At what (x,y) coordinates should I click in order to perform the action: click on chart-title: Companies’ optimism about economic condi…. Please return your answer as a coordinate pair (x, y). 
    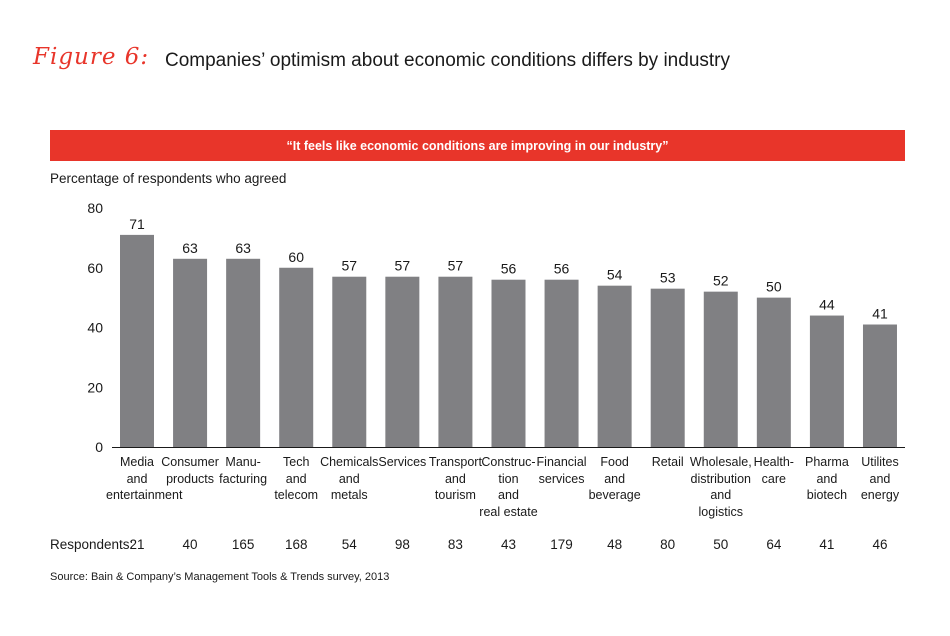
    Looking at the image, I should click on (447, 60).